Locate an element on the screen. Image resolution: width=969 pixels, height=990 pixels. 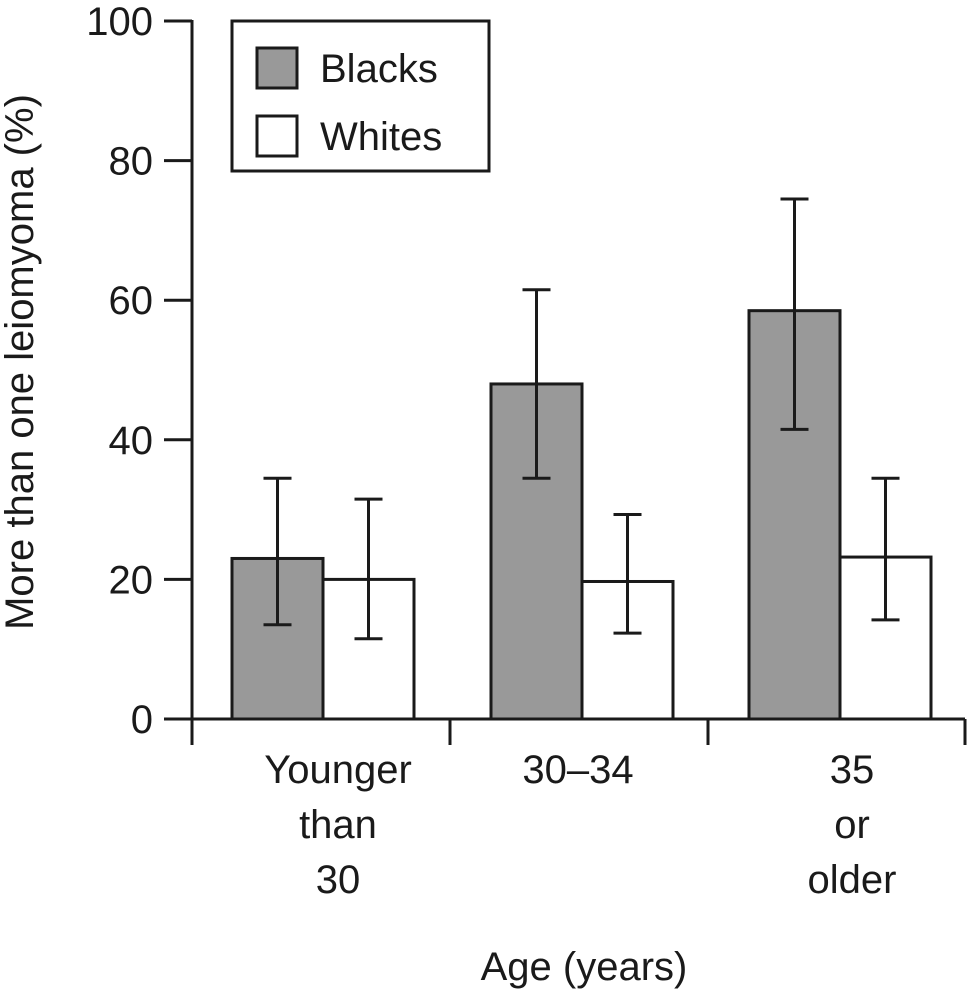
y-tick-label: 80 is located at coordinates (131, 162).